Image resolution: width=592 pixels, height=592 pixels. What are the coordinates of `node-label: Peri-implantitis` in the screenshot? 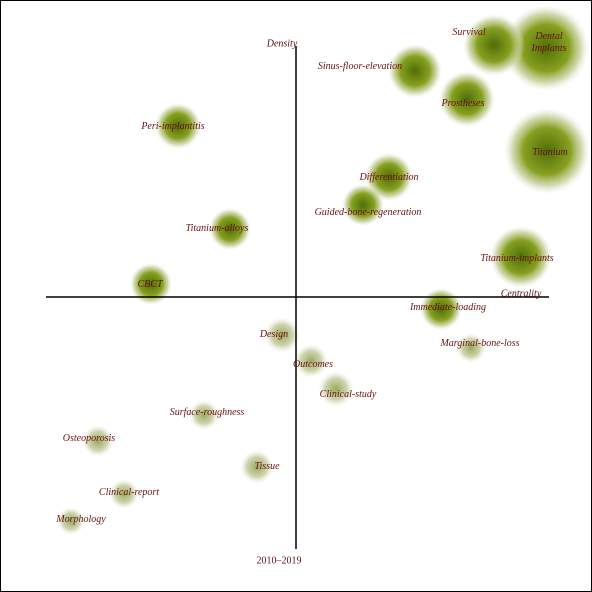 It's located at (173, 126).